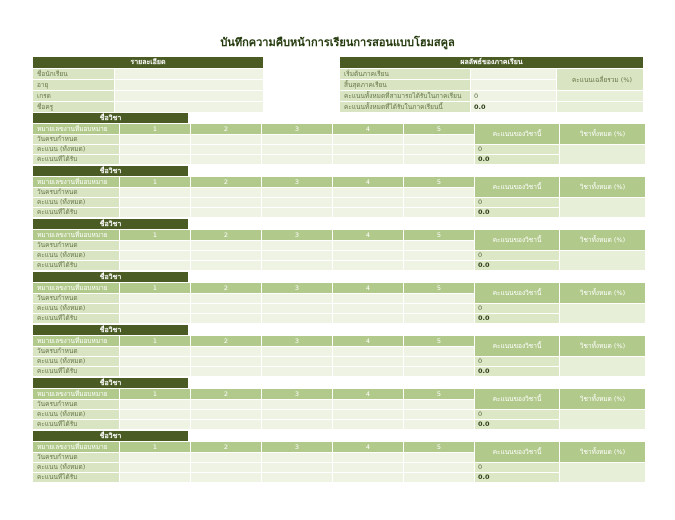 The height and width of the screenshot is (520, 675). Describe the element at coordinates (513, 85) in the screenshot. I see `semester-end-cell` at that location.